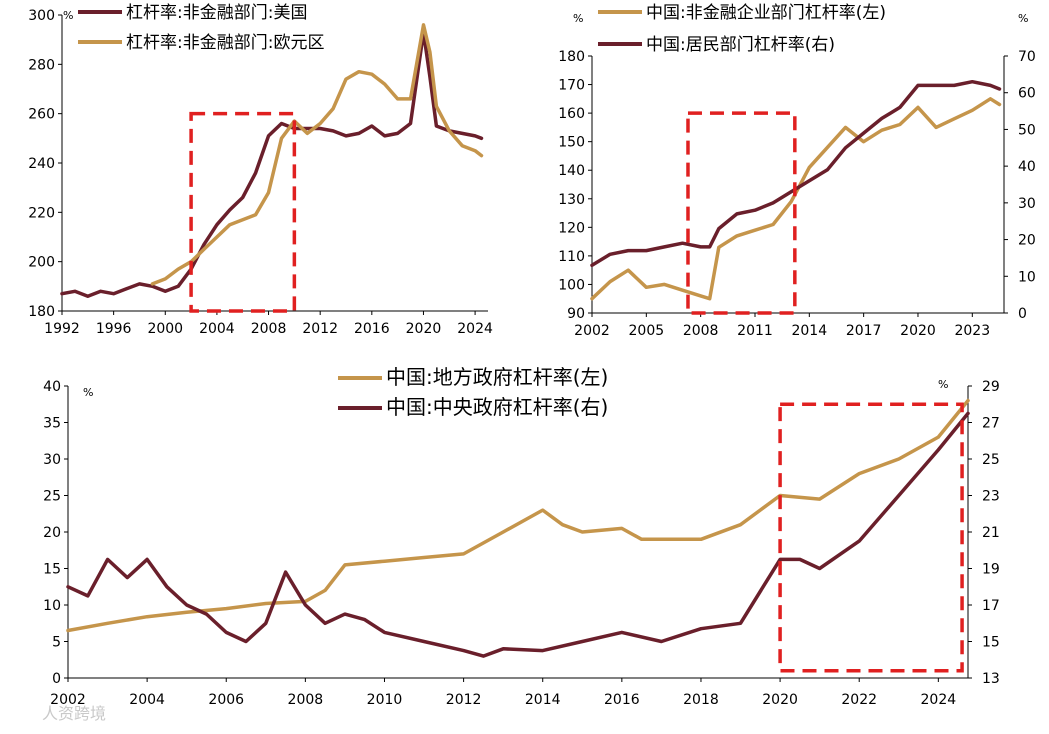  What do you see at coordinates (864, 331) in the screenshot?
I see `x-tick-label: 2017` at bounding box center [864, 331].